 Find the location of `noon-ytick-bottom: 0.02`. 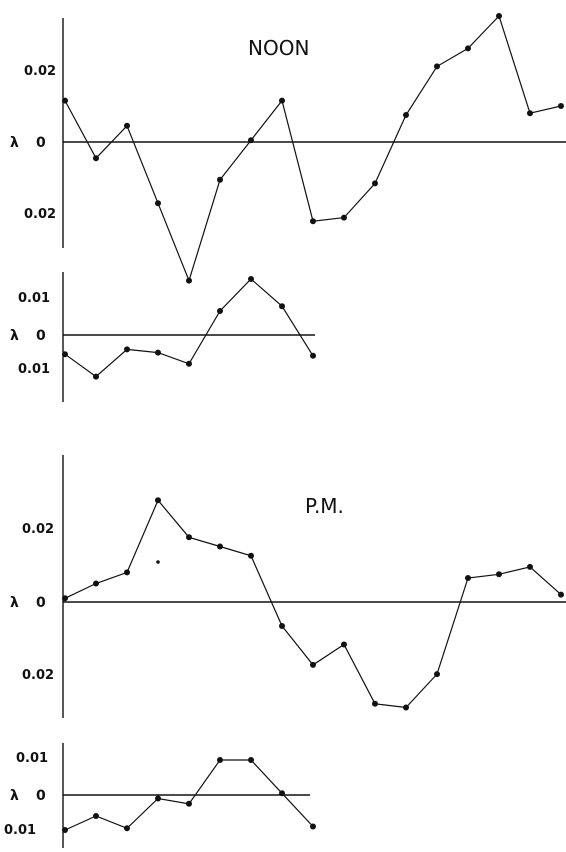

noon-ytick-bottom: 0.02 is located at coordinates (40, 214).